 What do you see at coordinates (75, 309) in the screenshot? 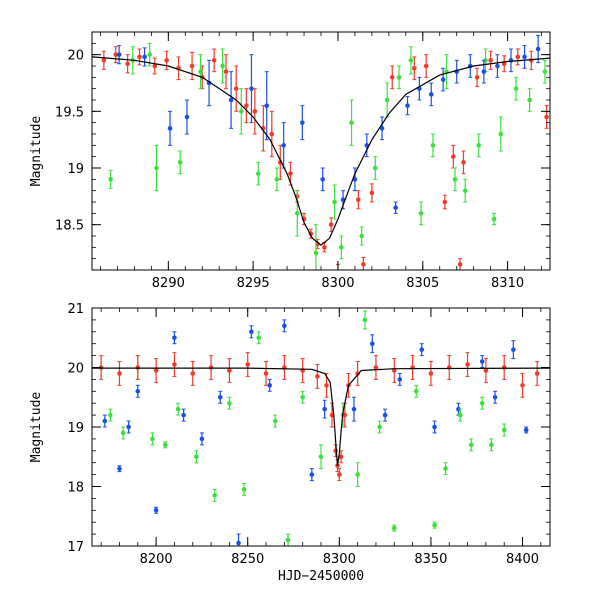
I see `y-tick-label: 21` at bounding box center [75, 309].